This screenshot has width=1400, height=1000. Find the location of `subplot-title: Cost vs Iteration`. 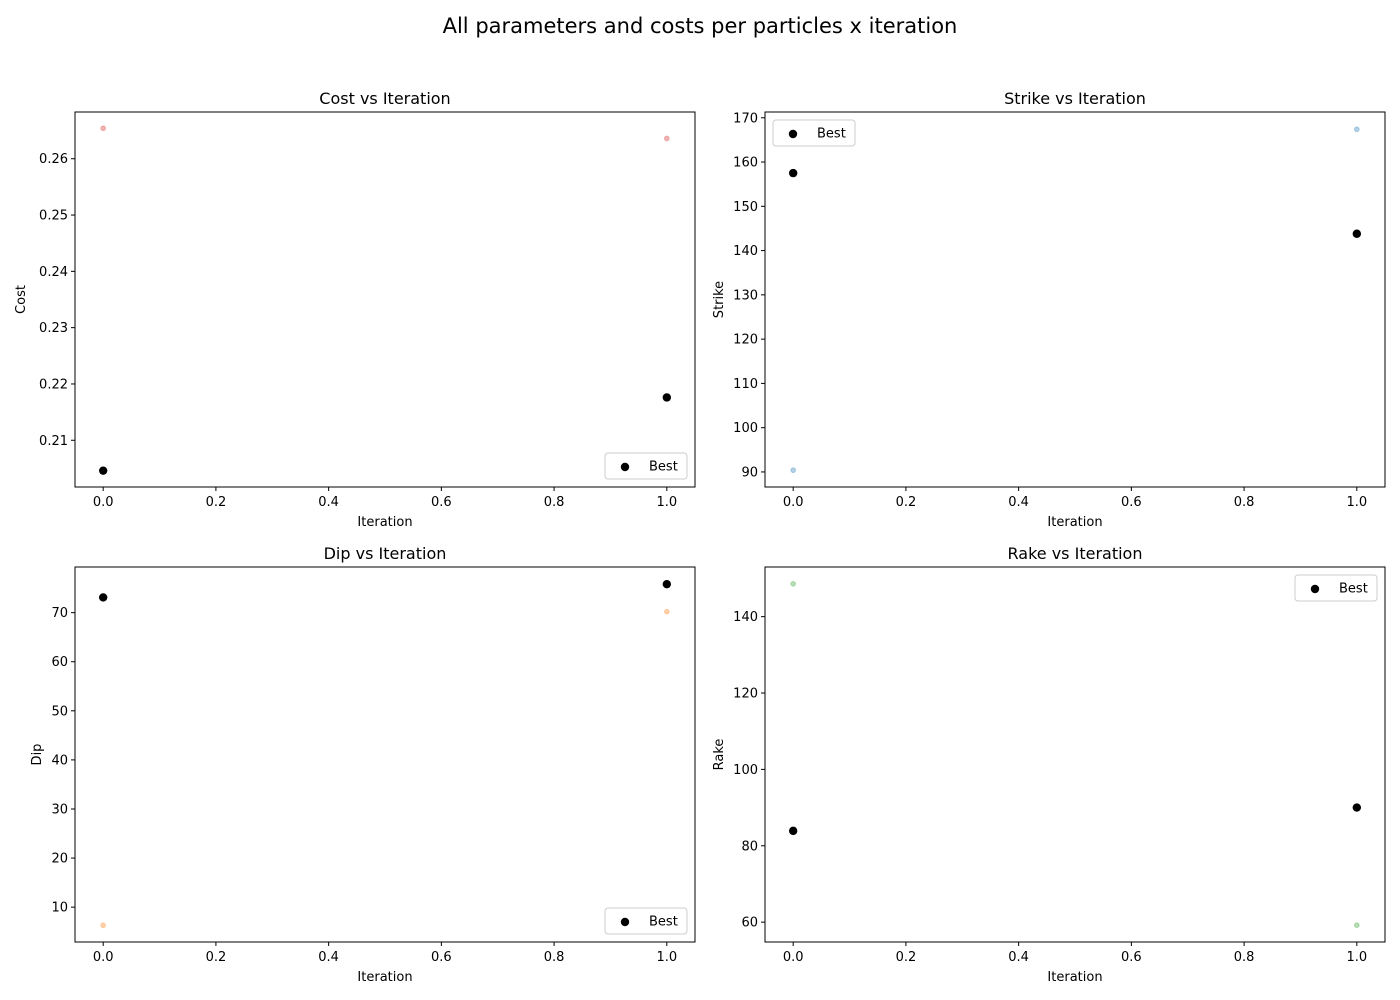

subplot-title: Cost vs Iteration is located at coordinates (384, 98).